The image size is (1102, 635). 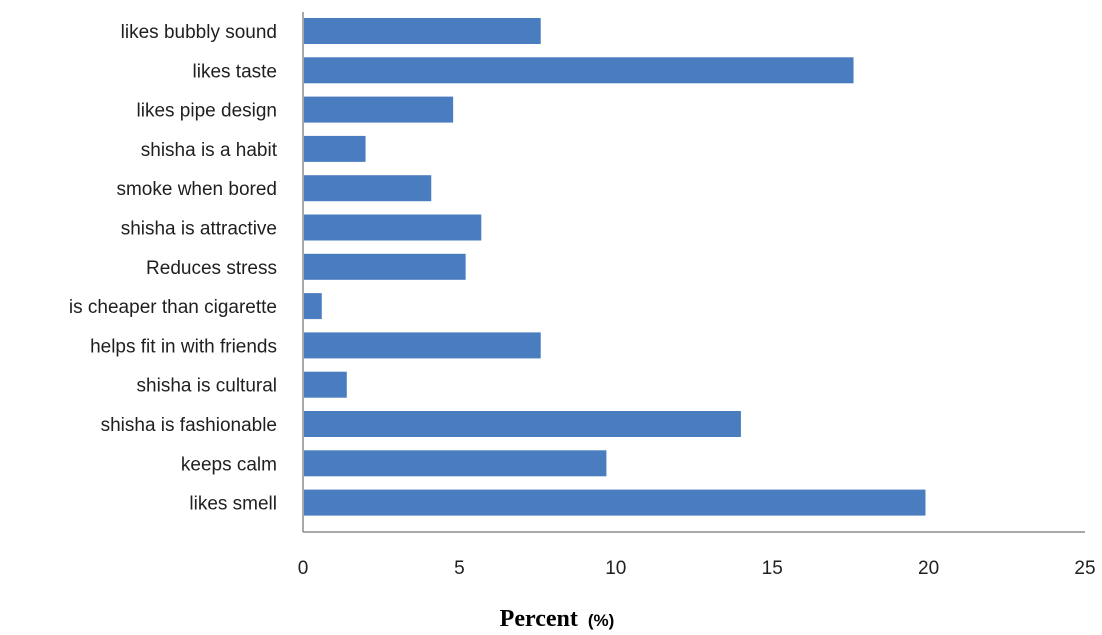 What do you see at coordinates (173, 307) in the screenshot?
I see `category-label-7: is cheaper than cigarette` at bounding box center [173, 307].